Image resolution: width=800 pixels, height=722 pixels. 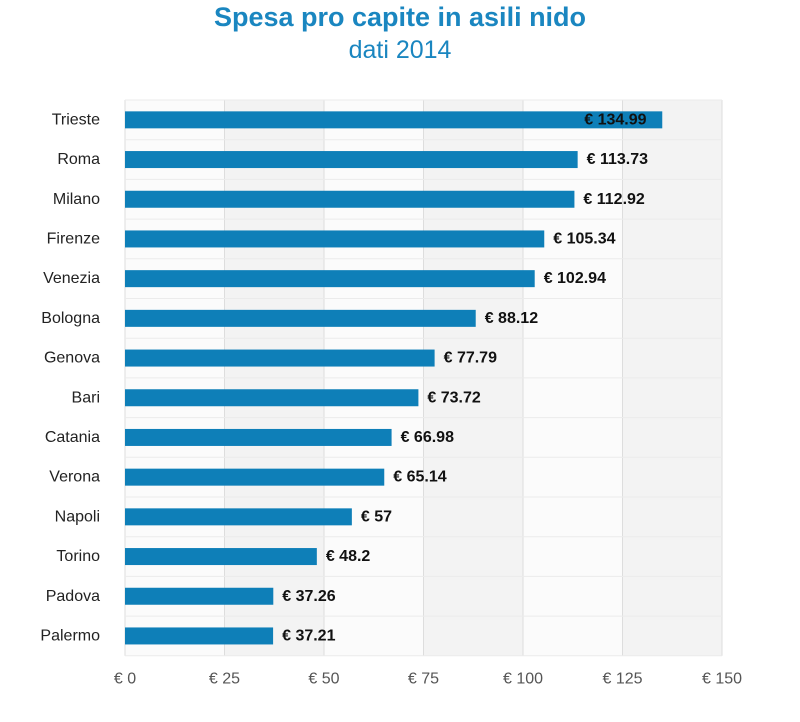 I want to click on bar-catania, so click(x=258, y=437).